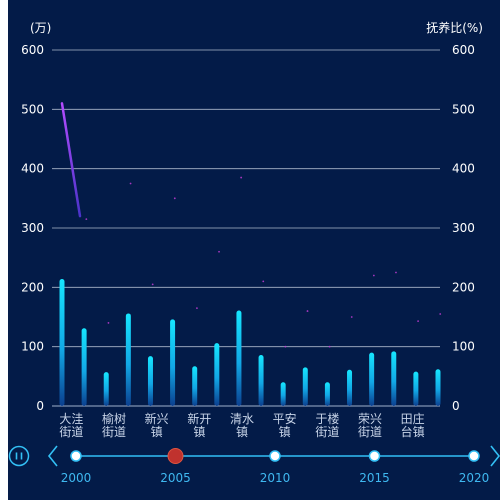 Image resolution: width=500 pixels, height=500 pixels. What do you see at coordinates (71, 160) in the screenshot?
I see `ratio-line-segment` at bounding box center [71, 160].